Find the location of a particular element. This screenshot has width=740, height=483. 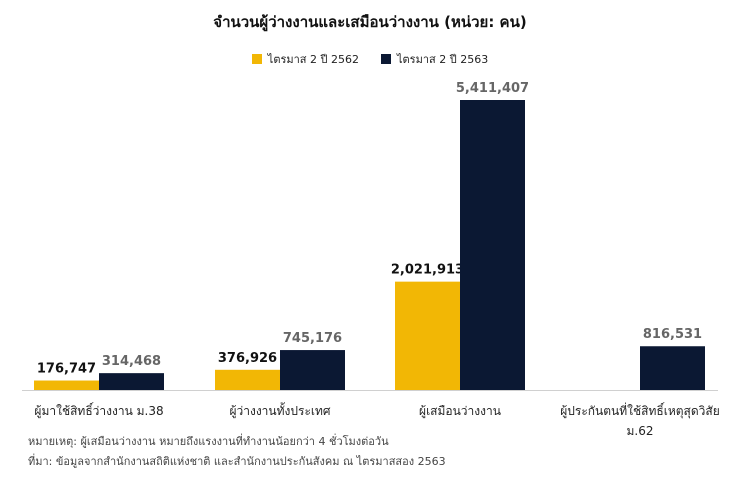

category-label-2-0: ผู้เสมือนว่างงาน is located at coordinates (460, 411).